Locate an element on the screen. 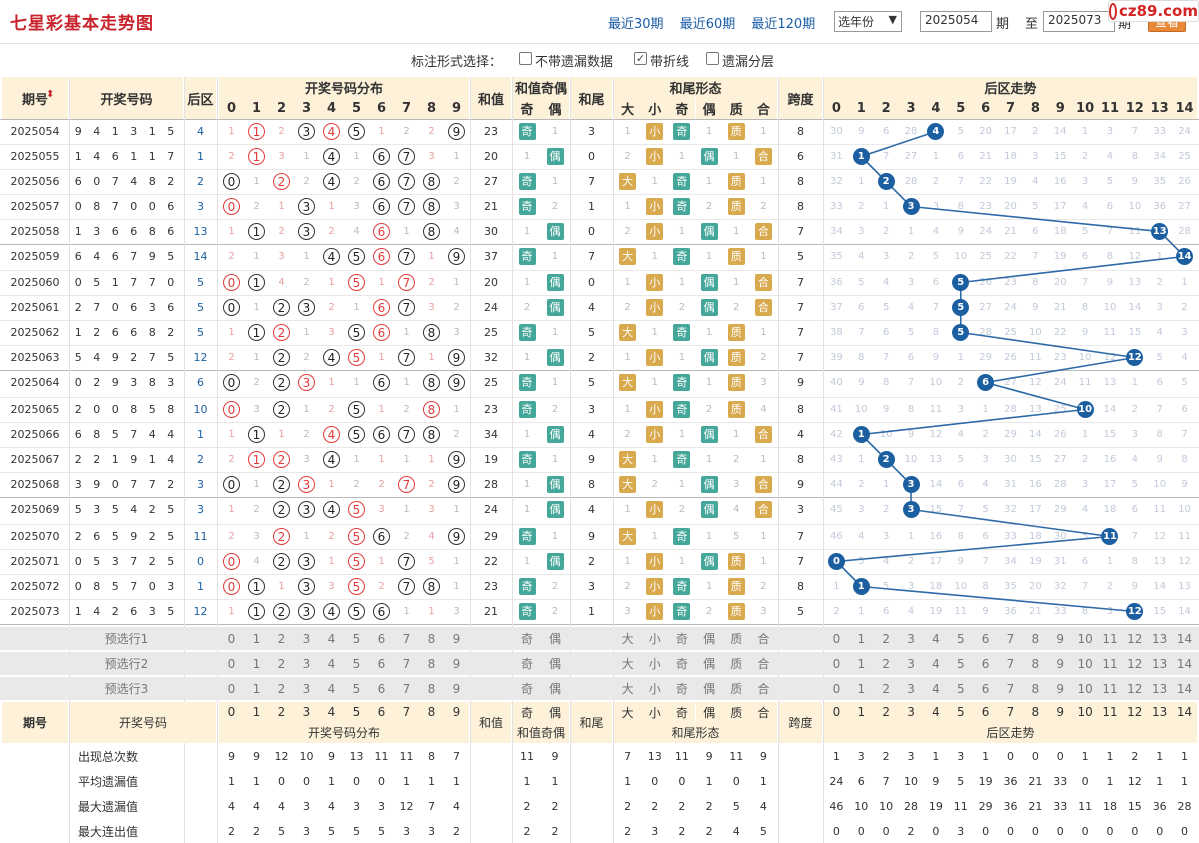  checkbox-no-miss is located at coordinates (525, 58).